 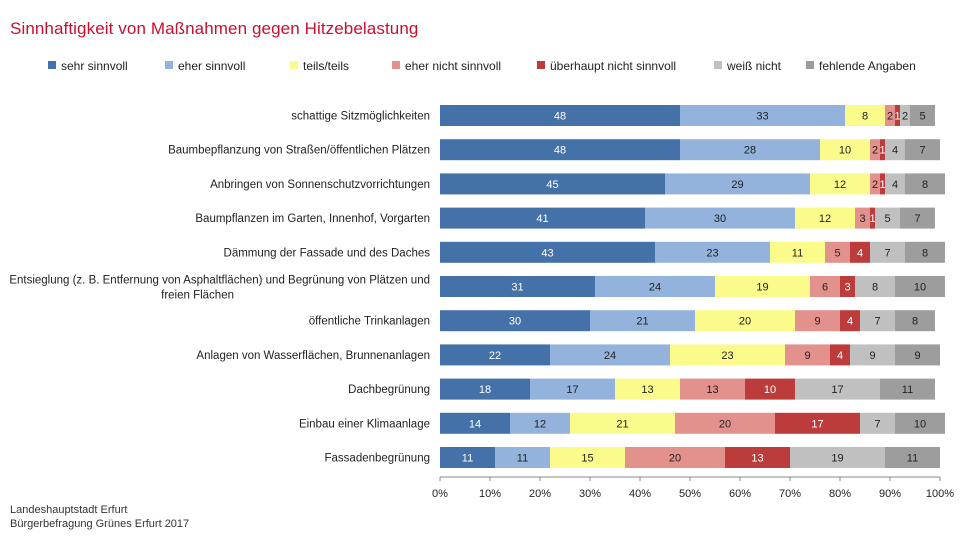 I want to click on data-label: 12, so click(x=825, y=219).